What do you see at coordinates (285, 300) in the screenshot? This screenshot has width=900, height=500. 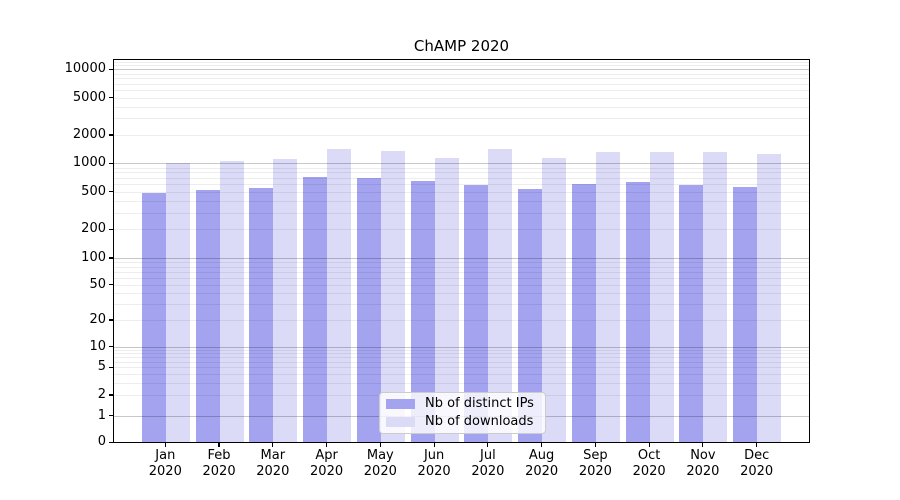 I see `bar-downloads-mar` at bounding box center [285, 300].